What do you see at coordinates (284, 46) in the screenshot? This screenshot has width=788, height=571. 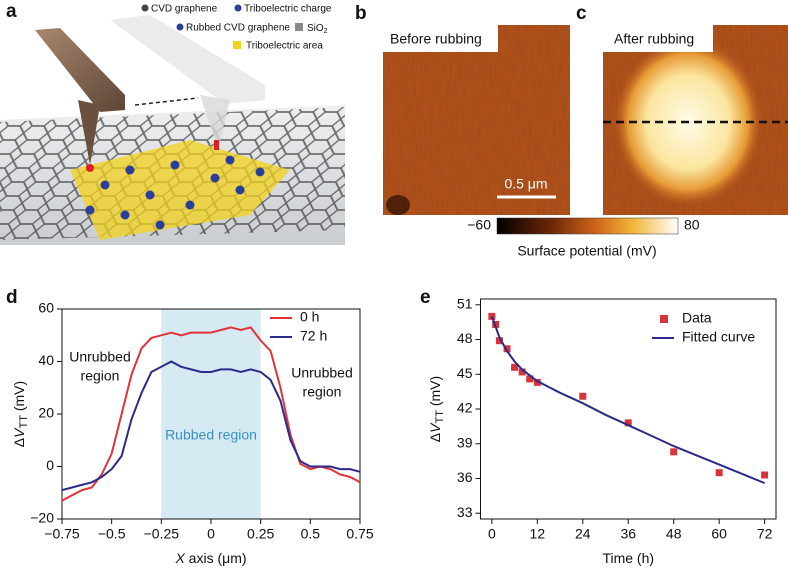 I see `legend-text: Triboelectric area` at bounding box center [284, 46].